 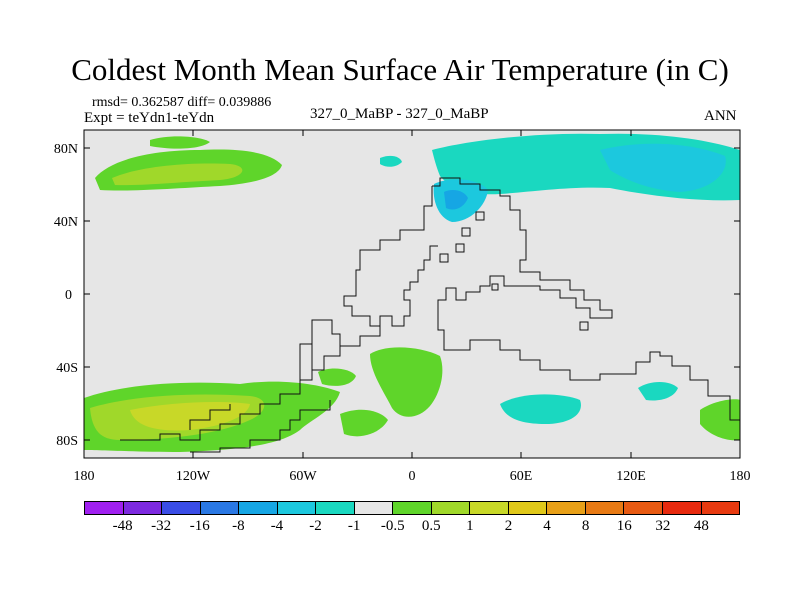 I want to click on lon-tick-180e: 180, so click(x=740, y=476).